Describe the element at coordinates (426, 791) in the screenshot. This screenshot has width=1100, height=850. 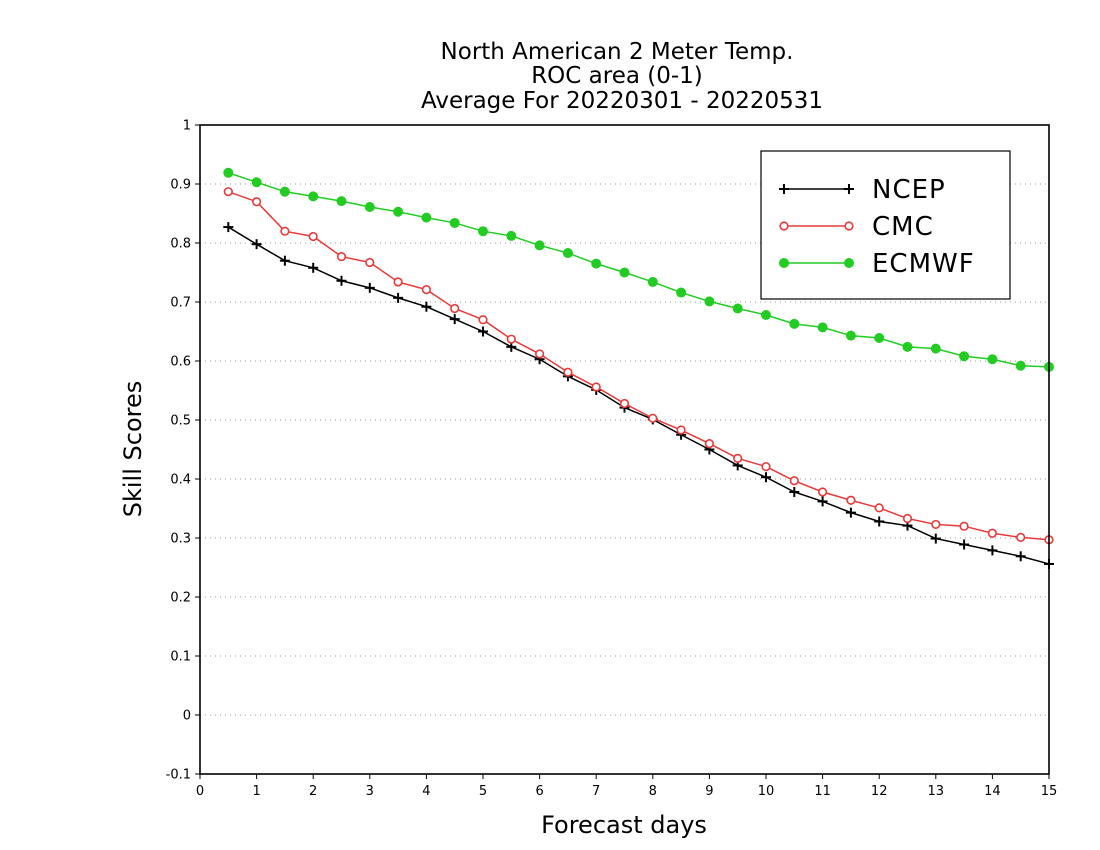
I see `x-tick-label: 4` at that location.